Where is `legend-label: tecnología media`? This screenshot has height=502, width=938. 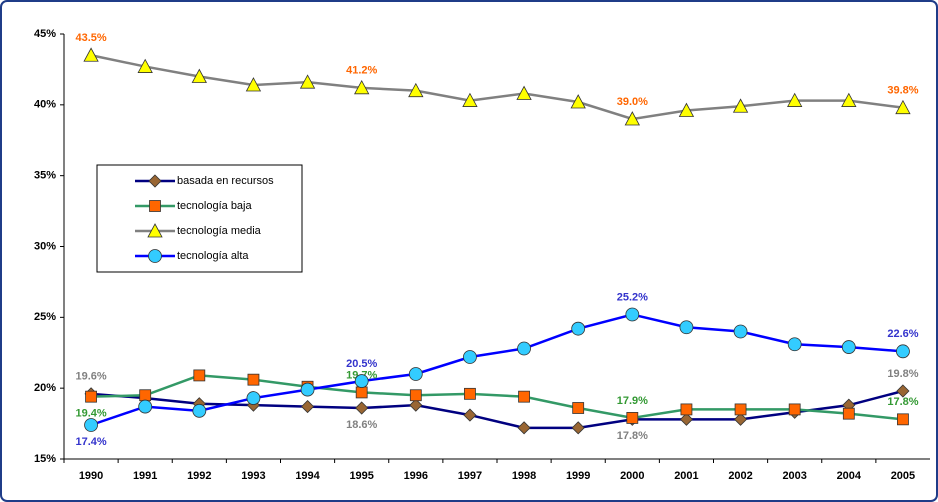
legend-label: tecnología media is located at coordinates (219, 231).